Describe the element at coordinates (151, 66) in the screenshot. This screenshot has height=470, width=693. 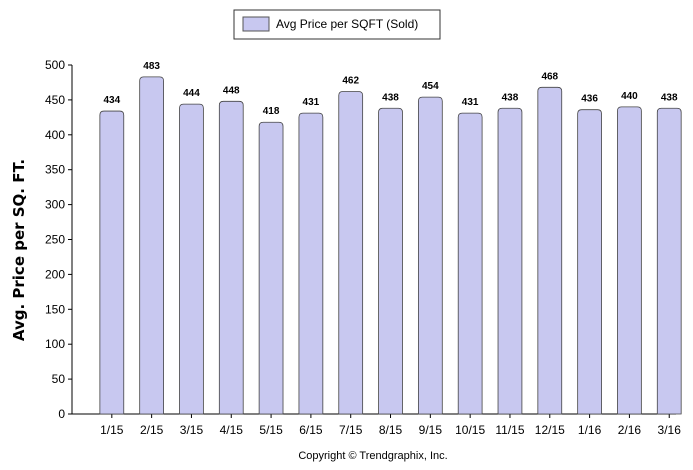
I see `data-label: 483` at that location.